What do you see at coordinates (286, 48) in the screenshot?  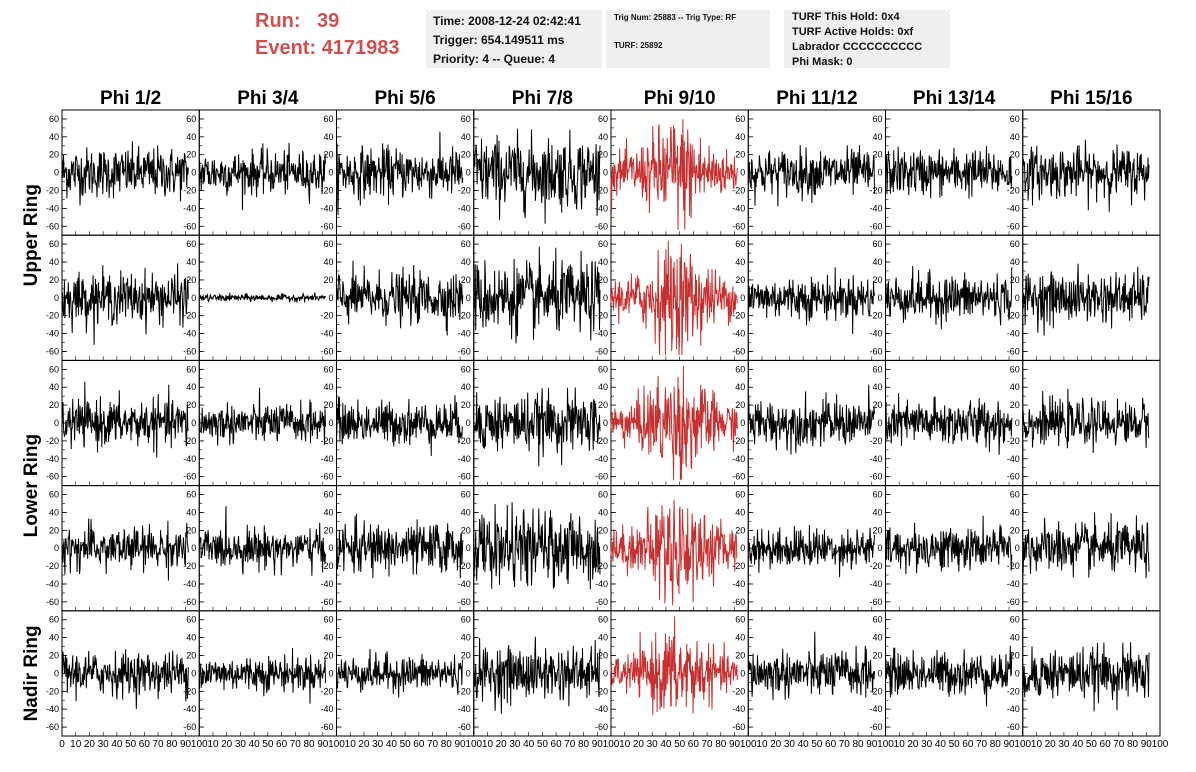 I see `event-label: Event:` at bounding box center [286, 48].